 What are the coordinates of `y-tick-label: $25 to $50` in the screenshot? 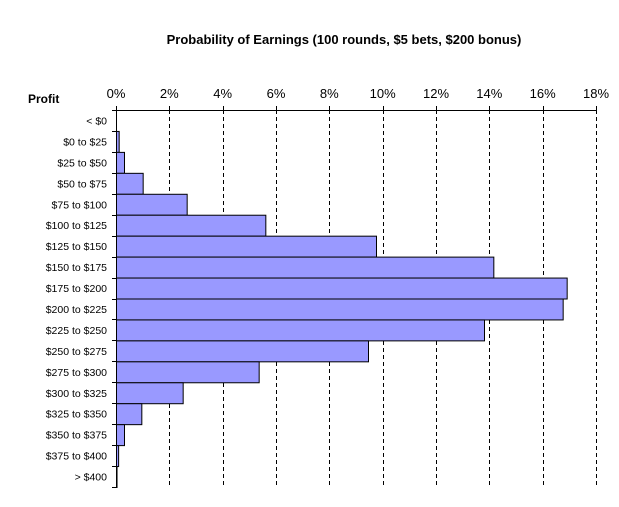 It's located at (82, 163).